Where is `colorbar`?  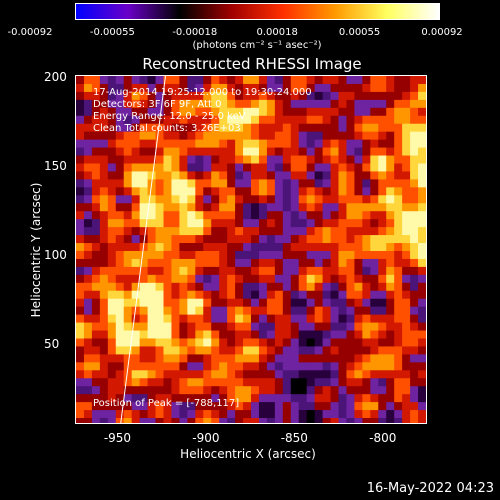
colorbar is located at coordinates (257, 11).